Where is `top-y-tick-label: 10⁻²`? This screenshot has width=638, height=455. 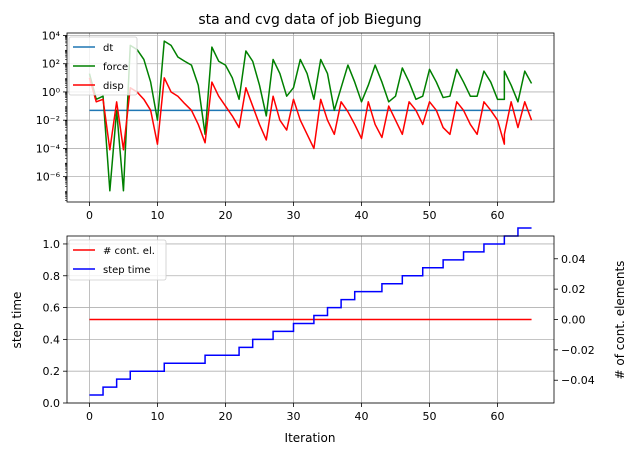
top-y-tick-label: 10⁻² is located at coordinates (48, 120).